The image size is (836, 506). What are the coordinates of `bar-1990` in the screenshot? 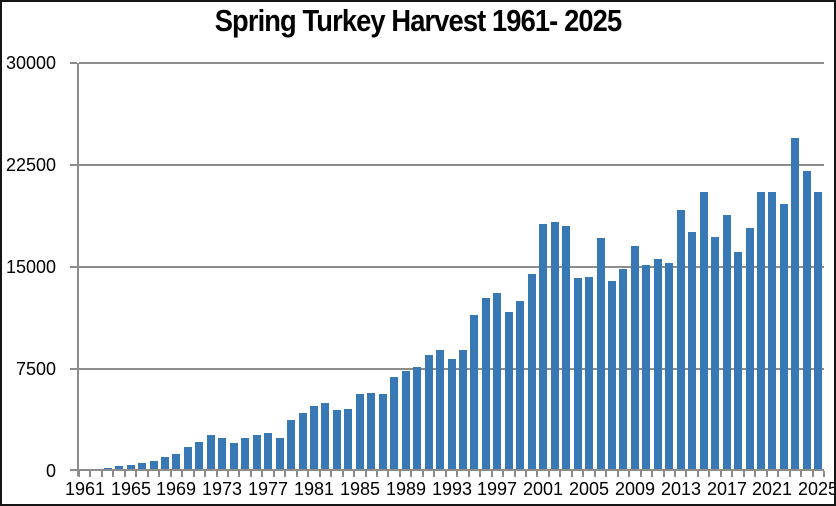 It's located at (417, 419).